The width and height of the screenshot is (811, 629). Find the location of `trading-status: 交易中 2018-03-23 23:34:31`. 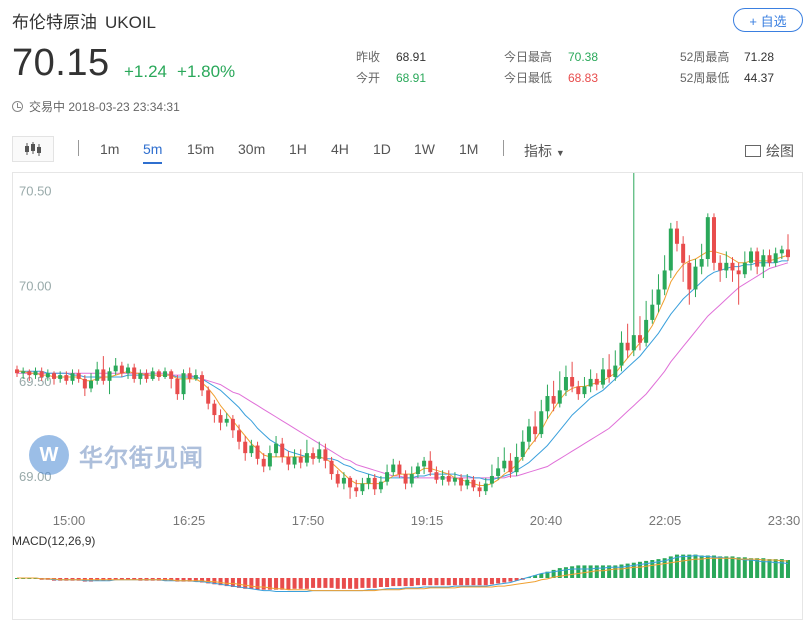

trading-status: 交易中 2018-03-23 23:34:31 is located at coordinates (96, 106).